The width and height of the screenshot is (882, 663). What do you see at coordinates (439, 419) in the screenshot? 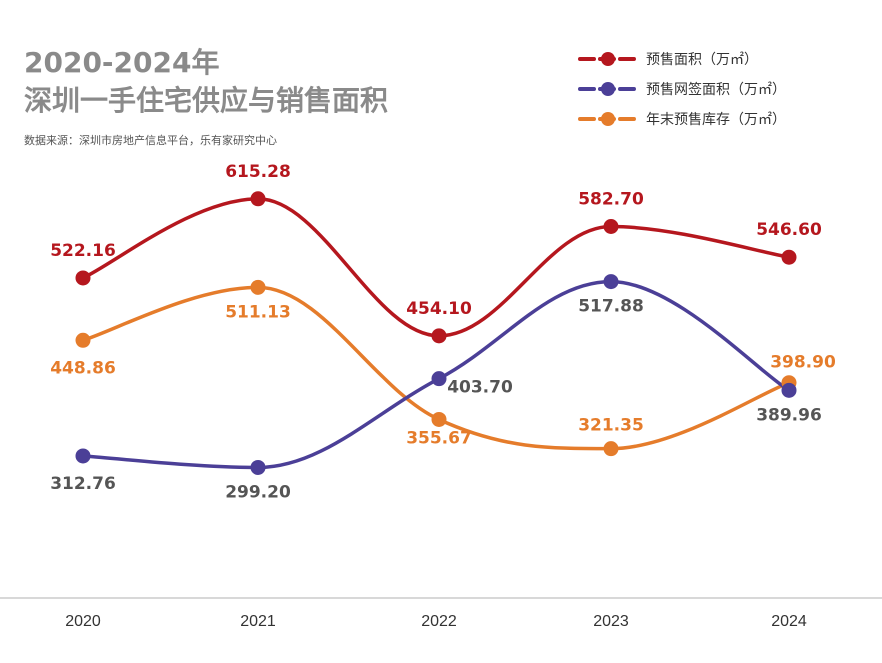
I see `point-inventory-2022` at bounding box center [439, 419].